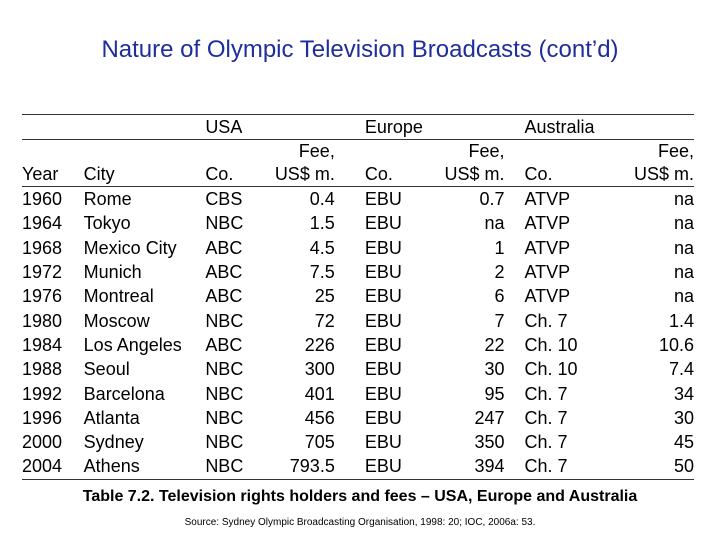 The height and width of the screenshot is (540, 720). What do you see at coordinates (42, 320) in the screenshot?
I see `cell-year: 1980` at bounding box center [42, 320].